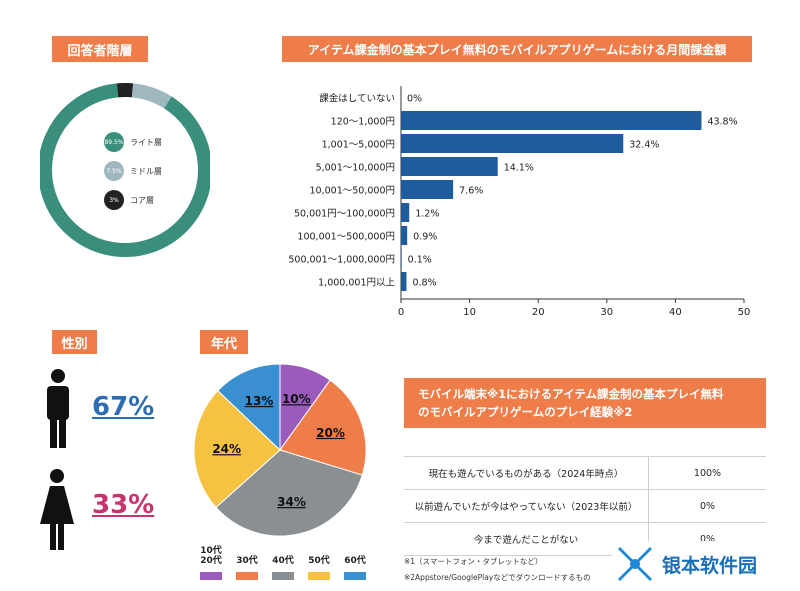 The image size is (800, 591). I want to click on watermark: 银本软件园, so click(700, 564).